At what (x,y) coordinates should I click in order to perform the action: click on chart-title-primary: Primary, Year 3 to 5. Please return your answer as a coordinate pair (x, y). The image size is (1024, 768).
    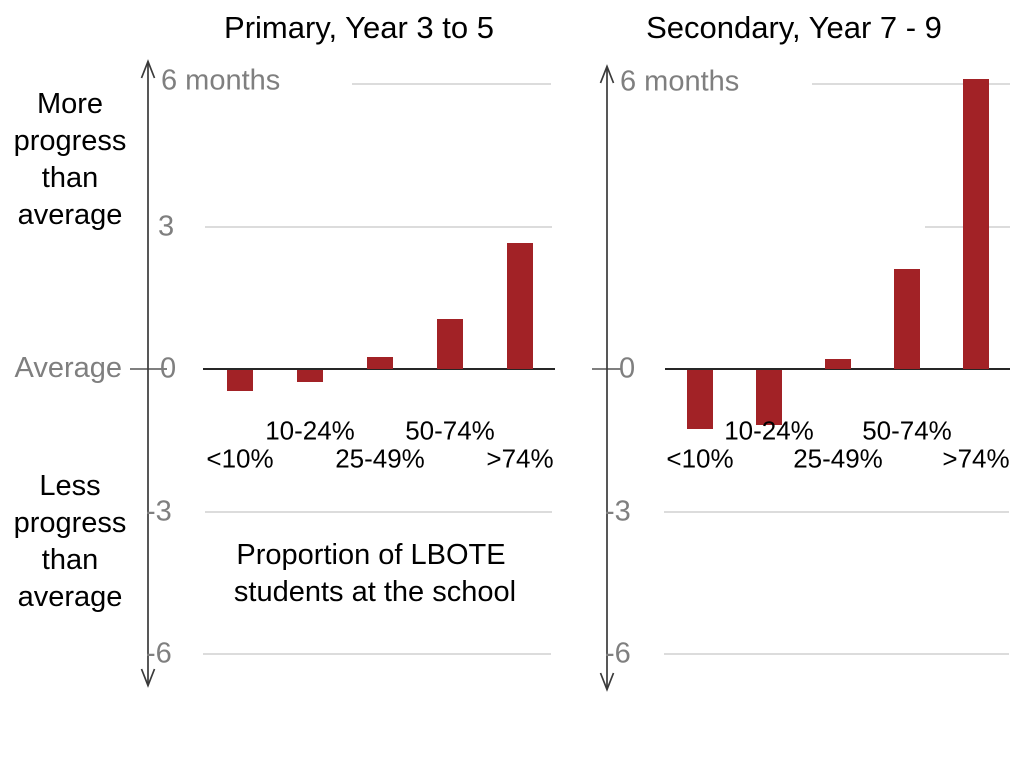
    Looking at the image, I should click on (359, 27).